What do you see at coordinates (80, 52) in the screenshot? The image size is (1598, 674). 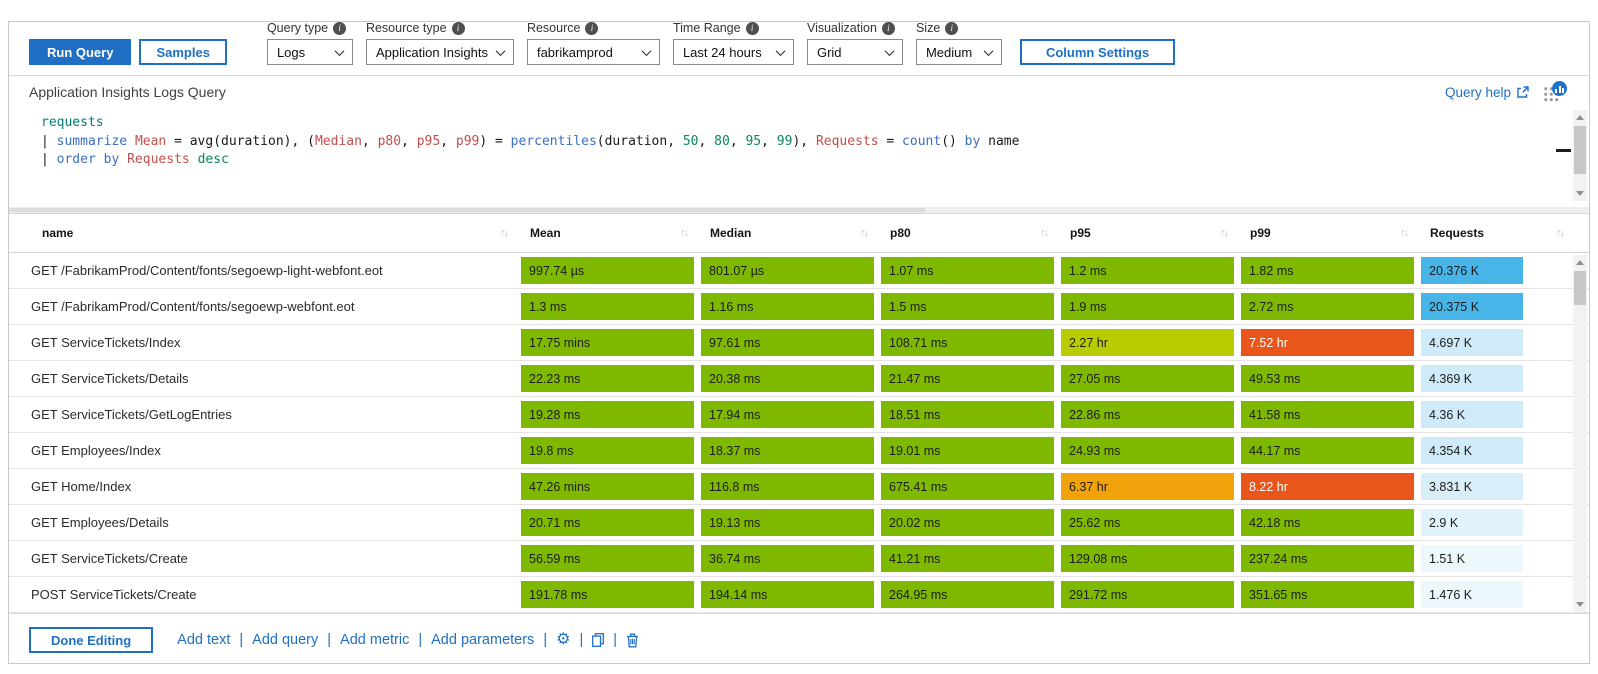 I see `run-query-button: Run Query` at bounding box center [80, 52].